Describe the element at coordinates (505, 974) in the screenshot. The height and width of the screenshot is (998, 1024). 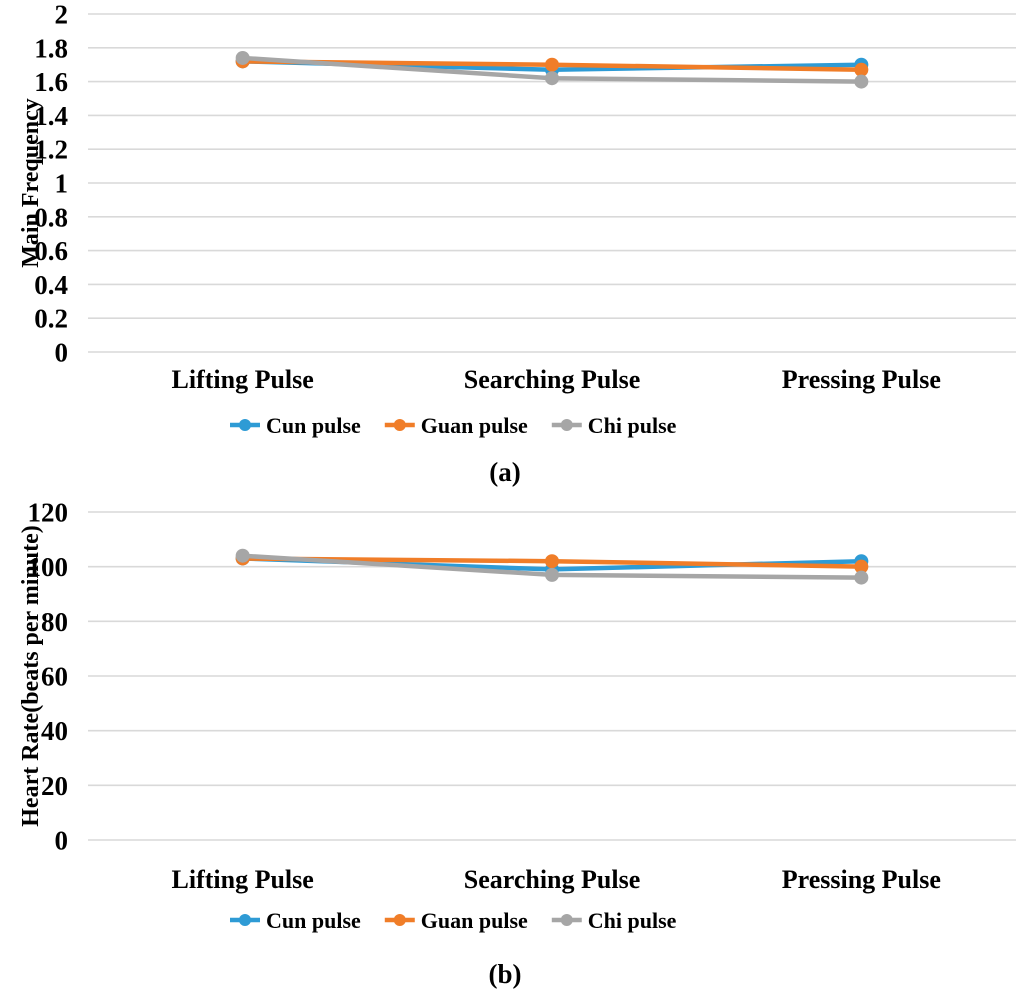
I see `panel-caption-b: (b)` at that location.